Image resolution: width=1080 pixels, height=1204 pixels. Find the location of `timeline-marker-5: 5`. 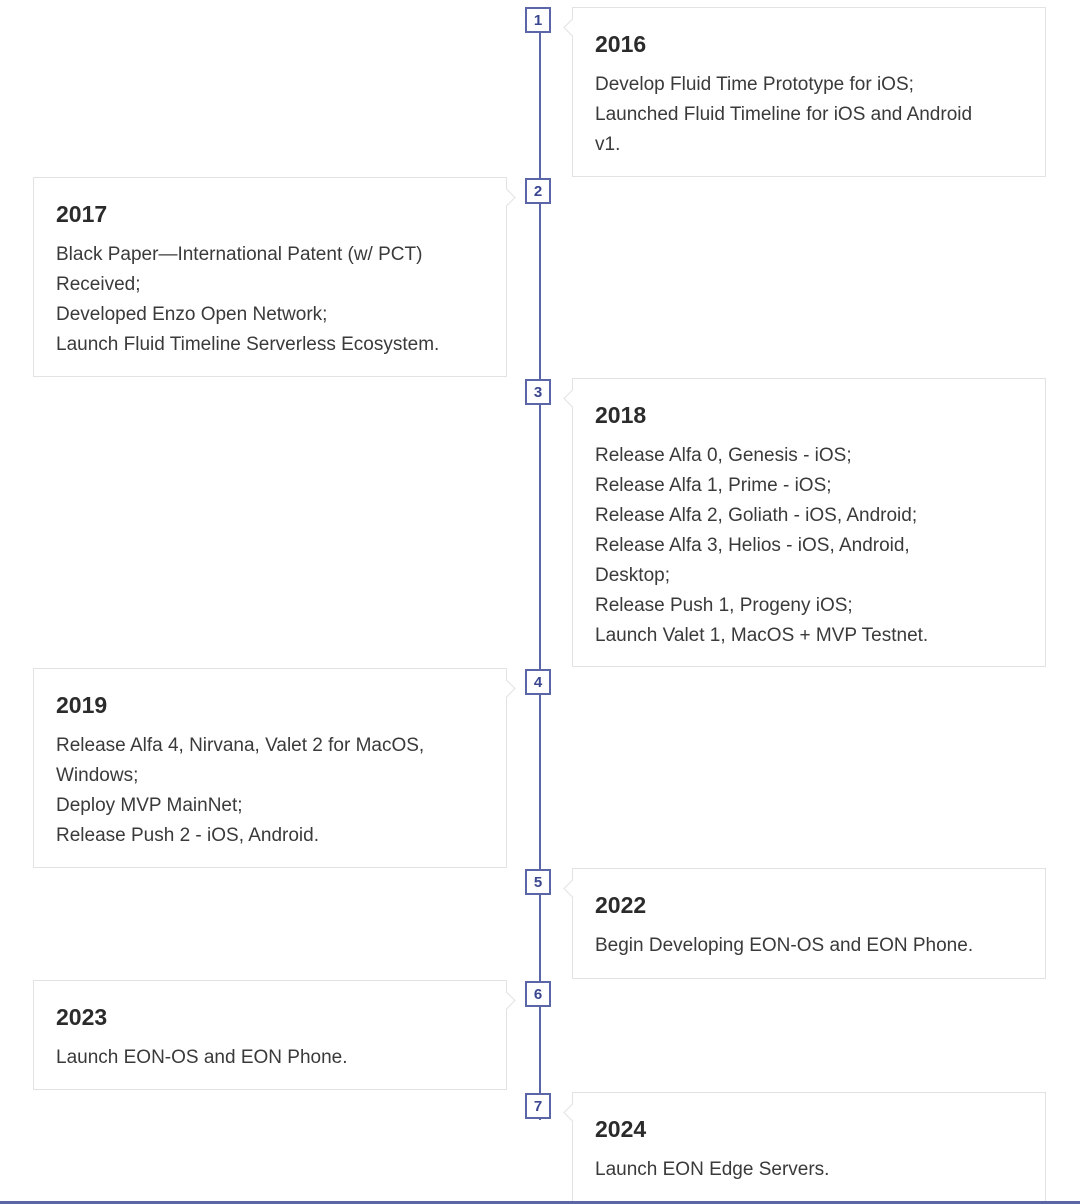

timeline-marker-5: 5 is located at coordinates (538, 882).